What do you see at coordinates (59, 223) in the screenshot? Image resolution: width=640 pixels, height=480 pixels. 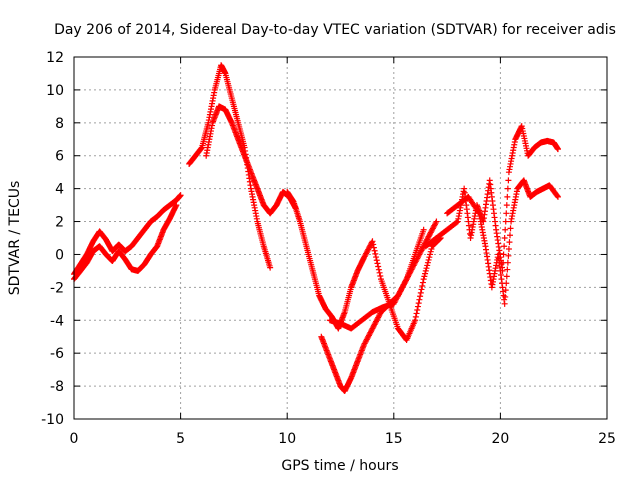 I see `y-tick-label: 2` at bounding box center [59, 223].